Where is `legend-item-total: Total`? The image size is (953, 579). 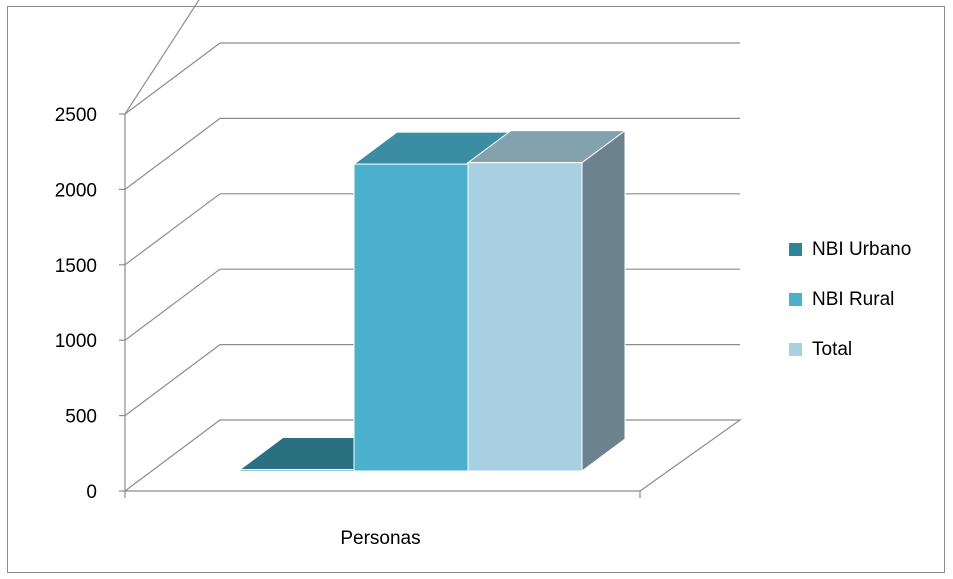
legend-item-total: Total is located at coordinates (850, 349).